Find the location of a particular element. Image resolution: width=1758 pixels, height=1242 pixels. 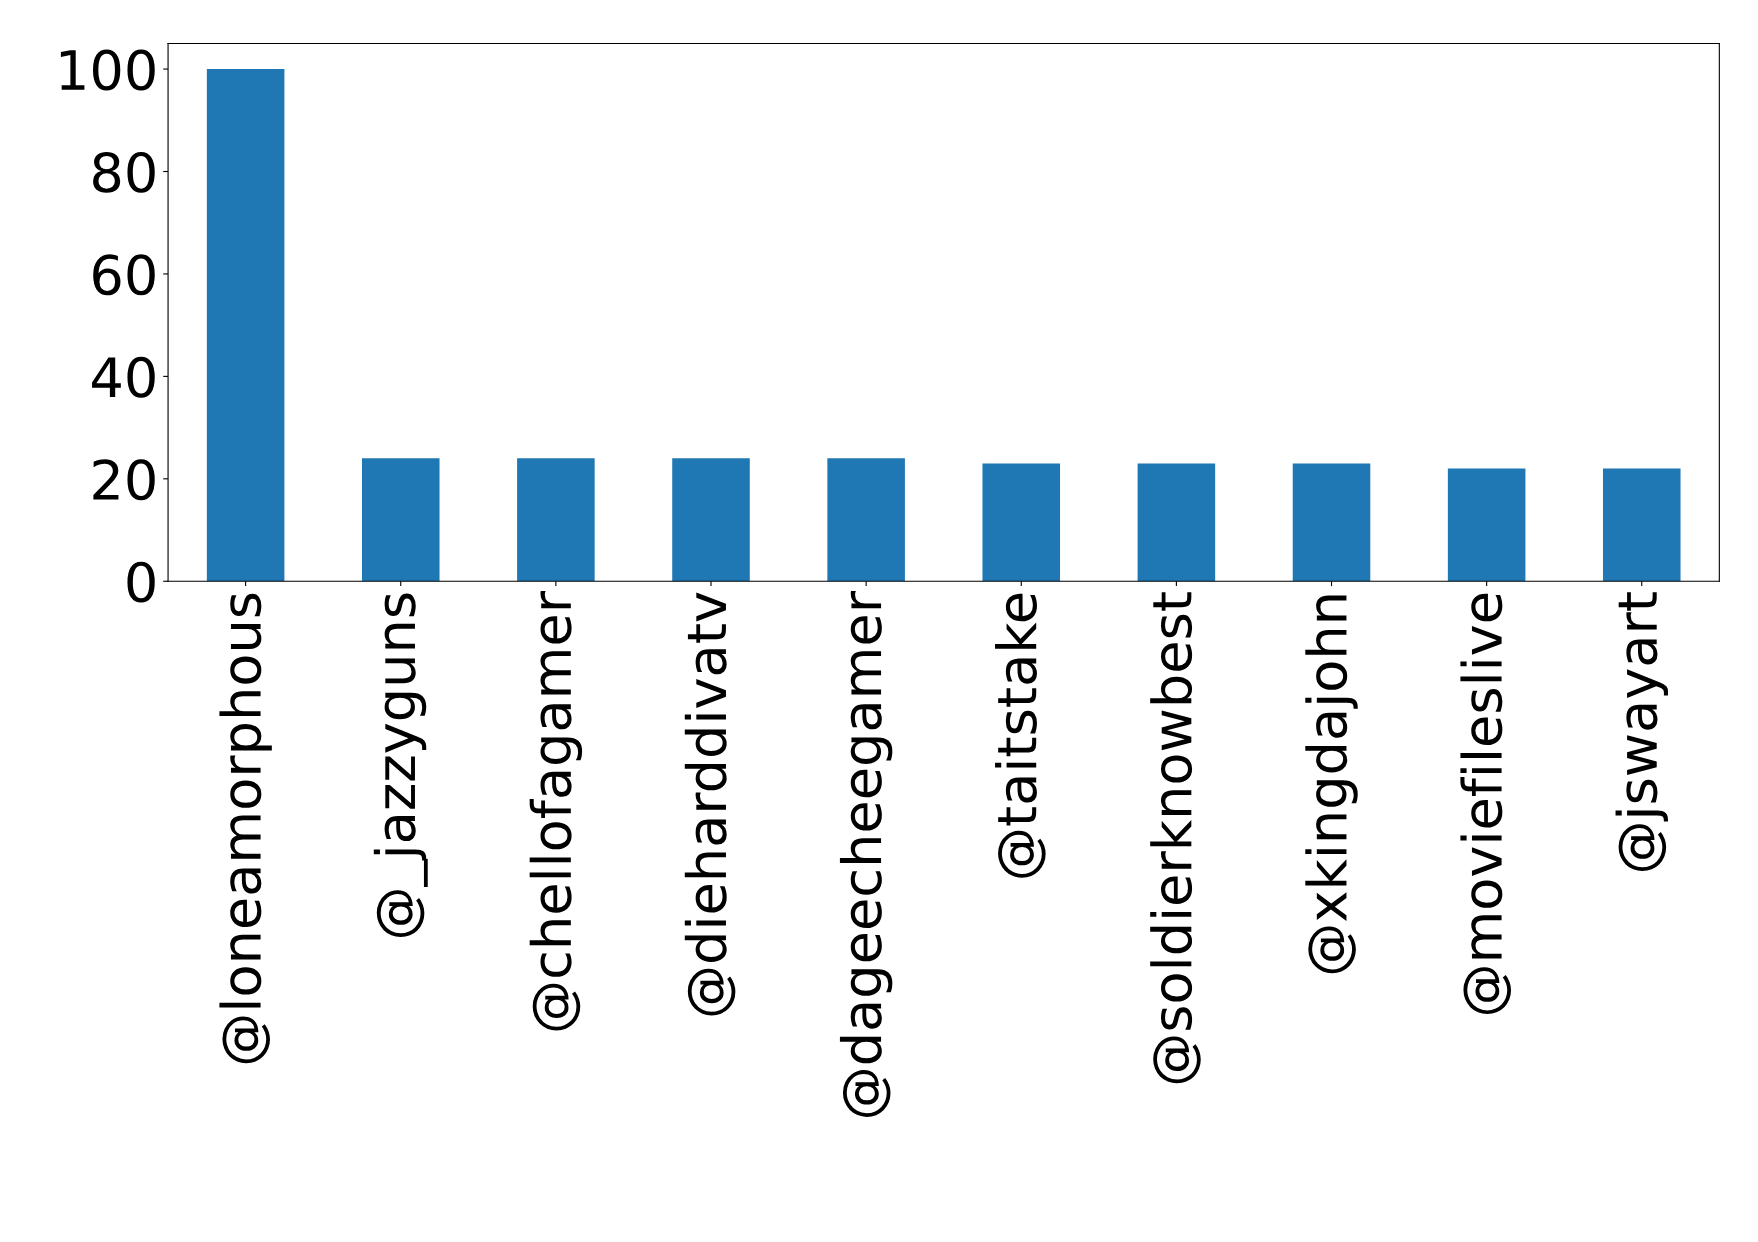

x-tick-label: @dieharddivatv is located at coordinates (710, 804).